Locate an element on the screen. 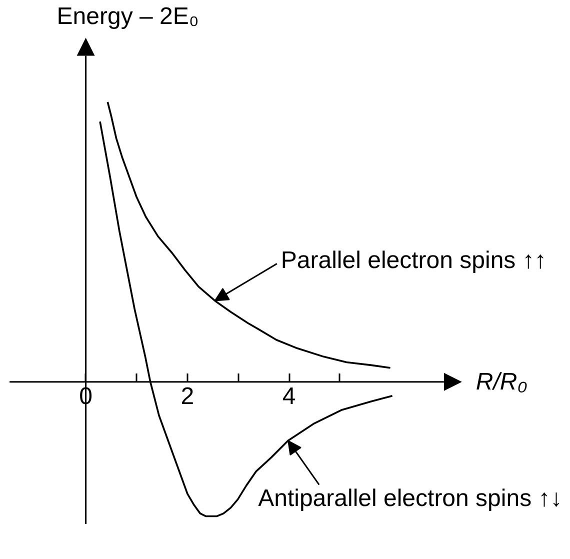 Image resolution: width=570 pixels, height=559 pixels. x-axis-title: R/R₀ is located at coordinates (502, 382).